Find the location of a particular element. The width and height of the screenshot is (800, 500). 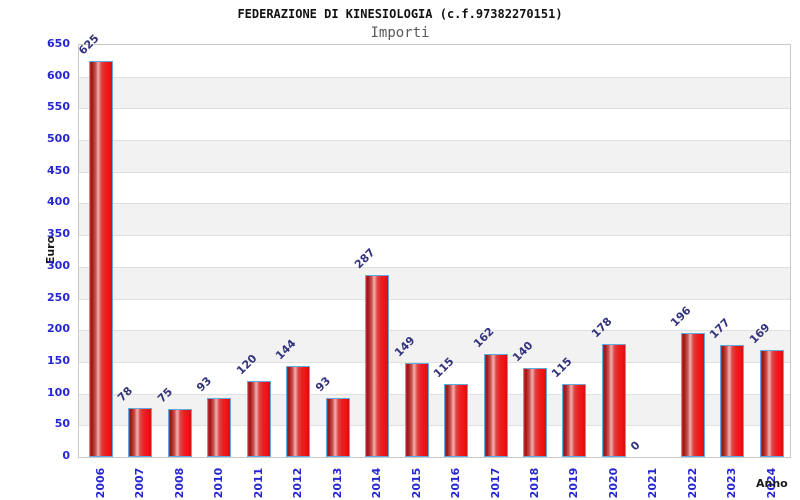

y-tick-label: 150 is located at coordinates (58, 360).